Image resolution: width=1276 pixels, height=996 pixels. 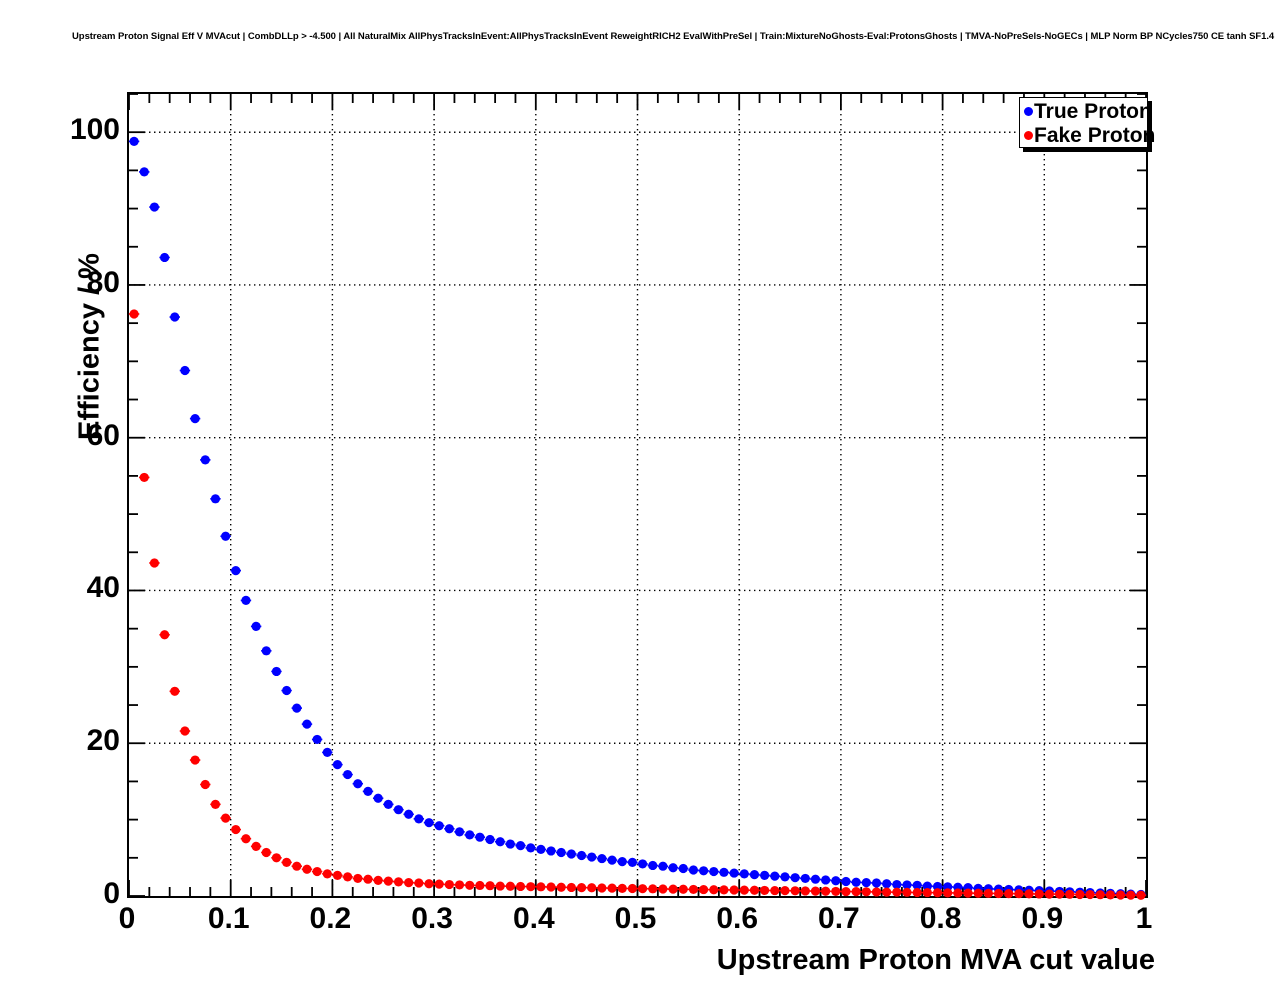 What do you see at coordinates (103, 282) in the screenshot?
I see `y-tick-label: 80` at bounding box center [103, 282].